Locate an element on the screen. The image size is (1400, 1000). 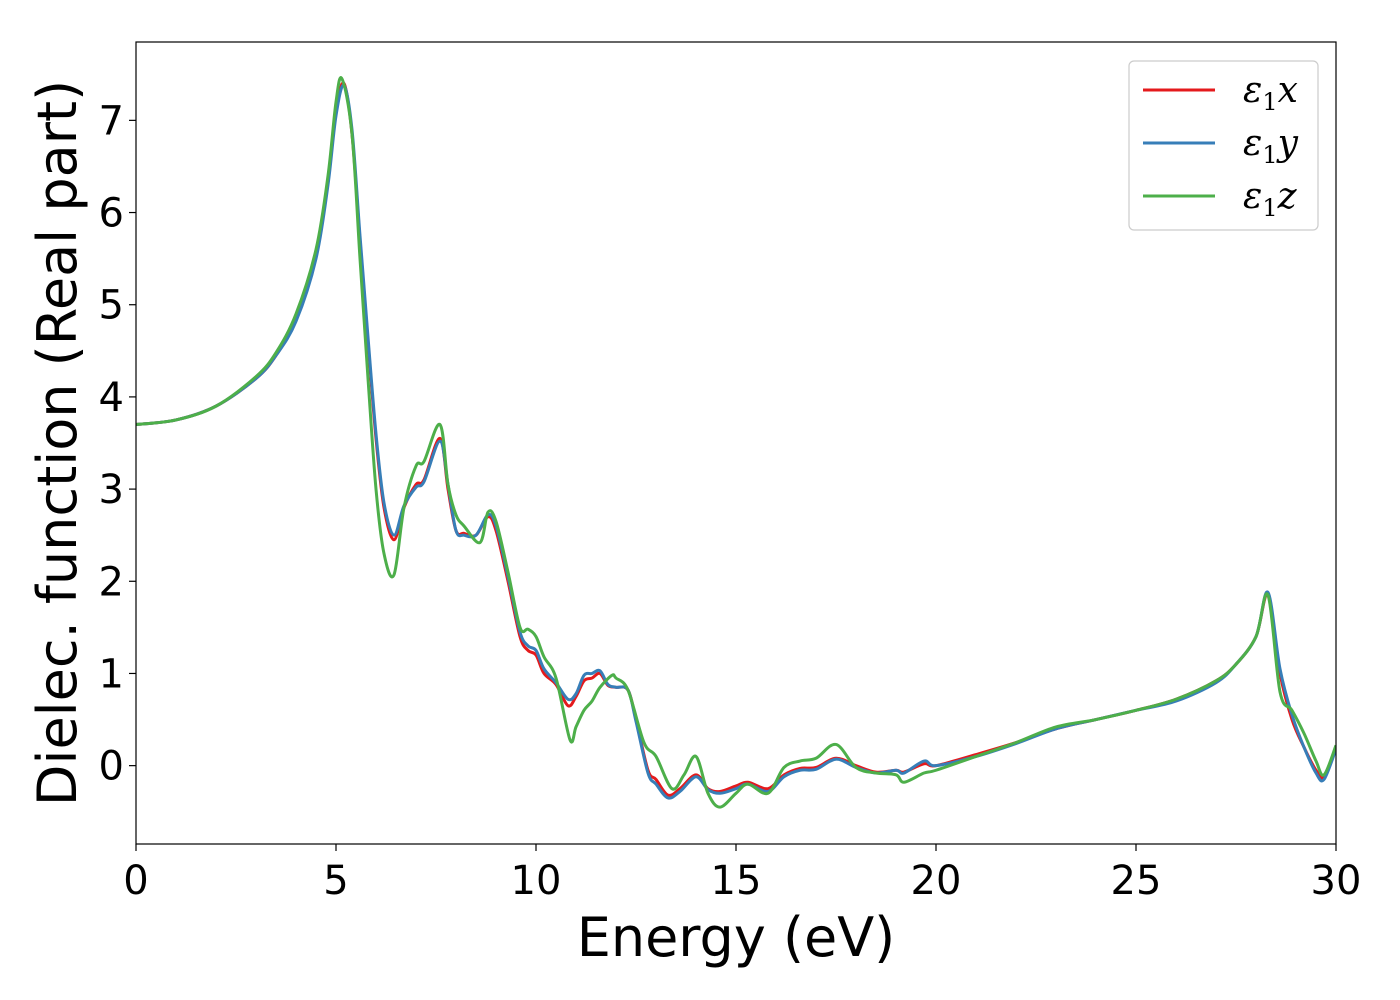
x-tick-label: 10 is located at coordinates (536, 881).